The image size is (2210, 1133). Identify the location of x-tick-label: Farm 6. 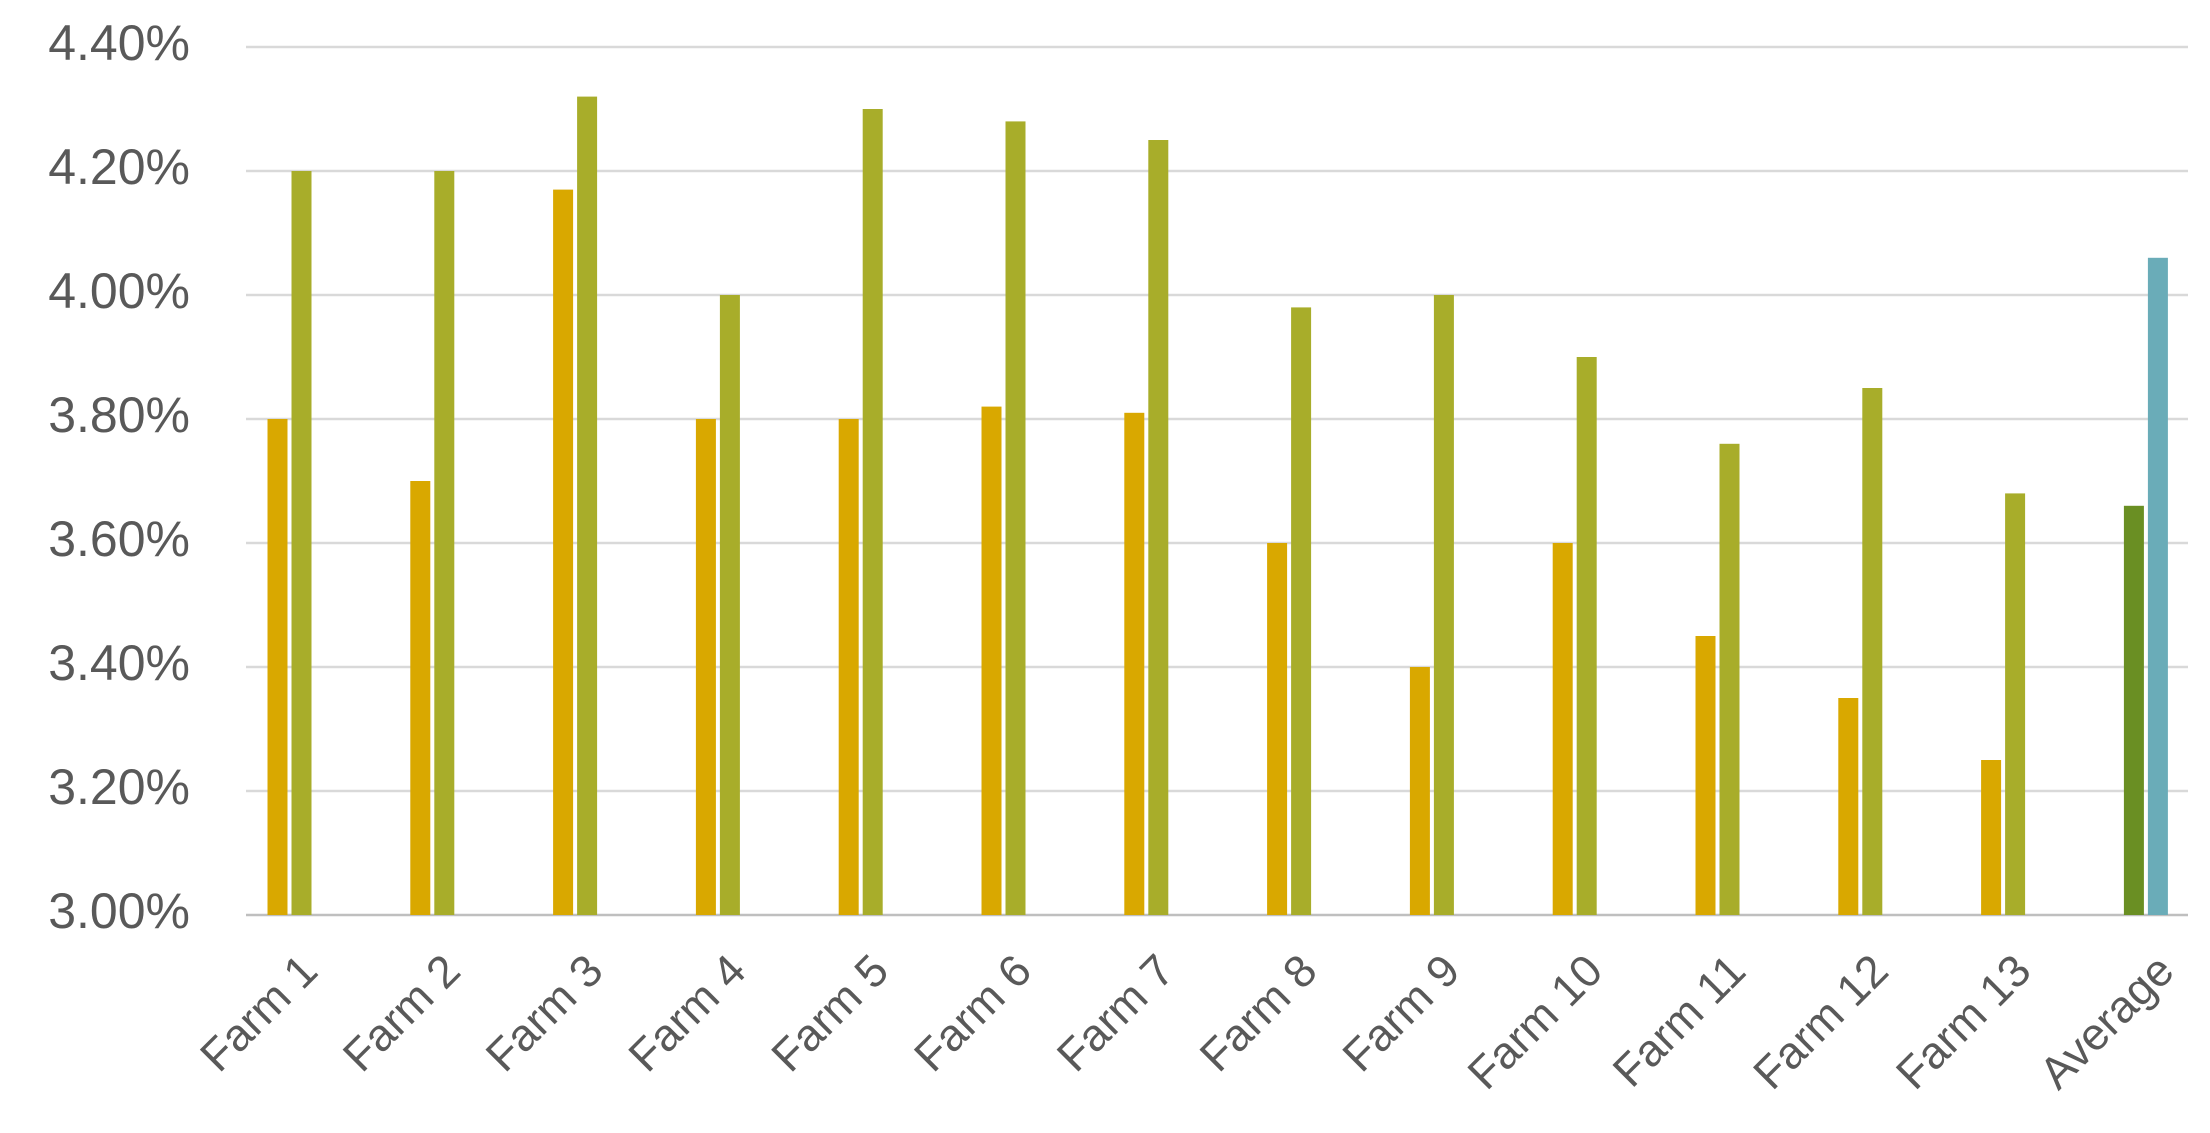
(972, 1012).